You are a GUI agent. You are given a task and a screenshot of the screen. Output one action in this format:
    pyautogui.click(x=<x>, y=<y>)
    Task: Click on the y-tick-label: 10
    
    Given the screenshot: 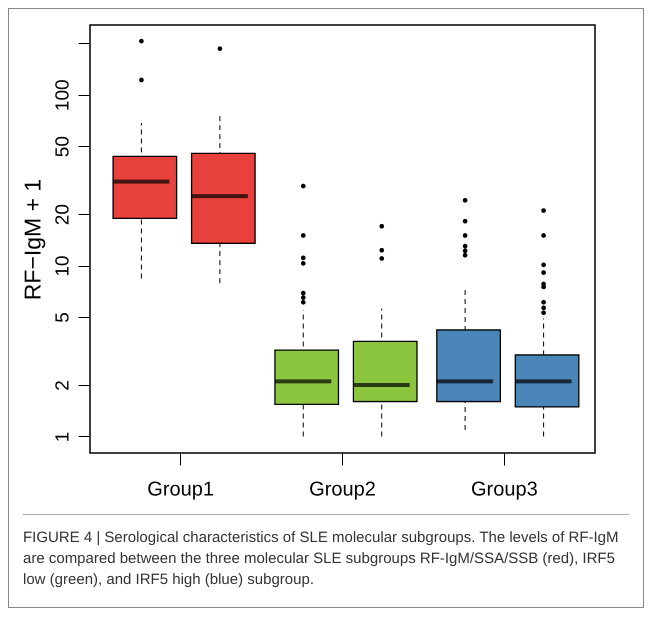 What is the action you would take?
    pyautogui.click(x=63, y=266)
    